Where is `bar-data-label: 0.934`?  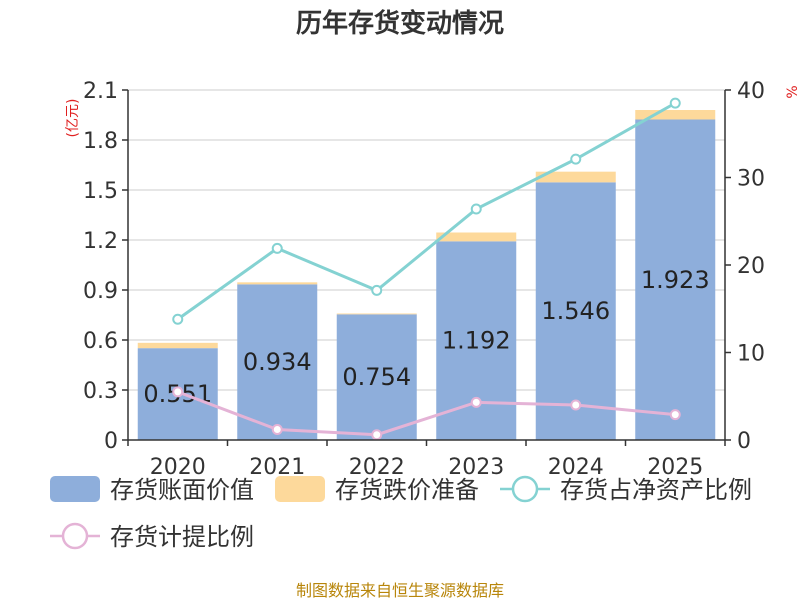 bar-data-label: 0.934 is located at coordinates (277, 362).